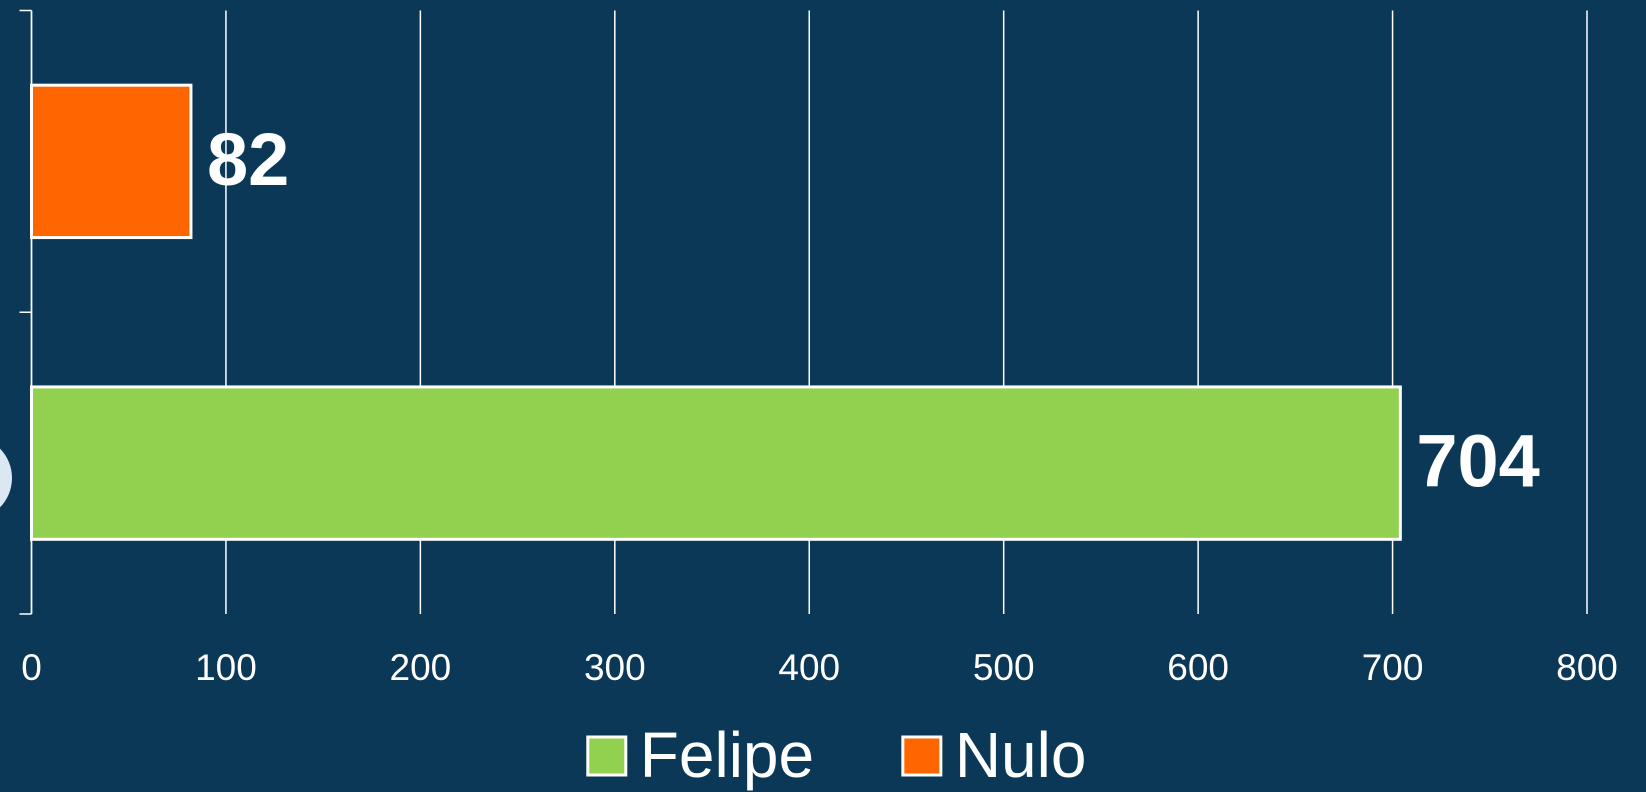 This screenshot has height=792, width=1646. Describe the element at coordinates (111, 161) in the screenshot. I see `bar` at that location.